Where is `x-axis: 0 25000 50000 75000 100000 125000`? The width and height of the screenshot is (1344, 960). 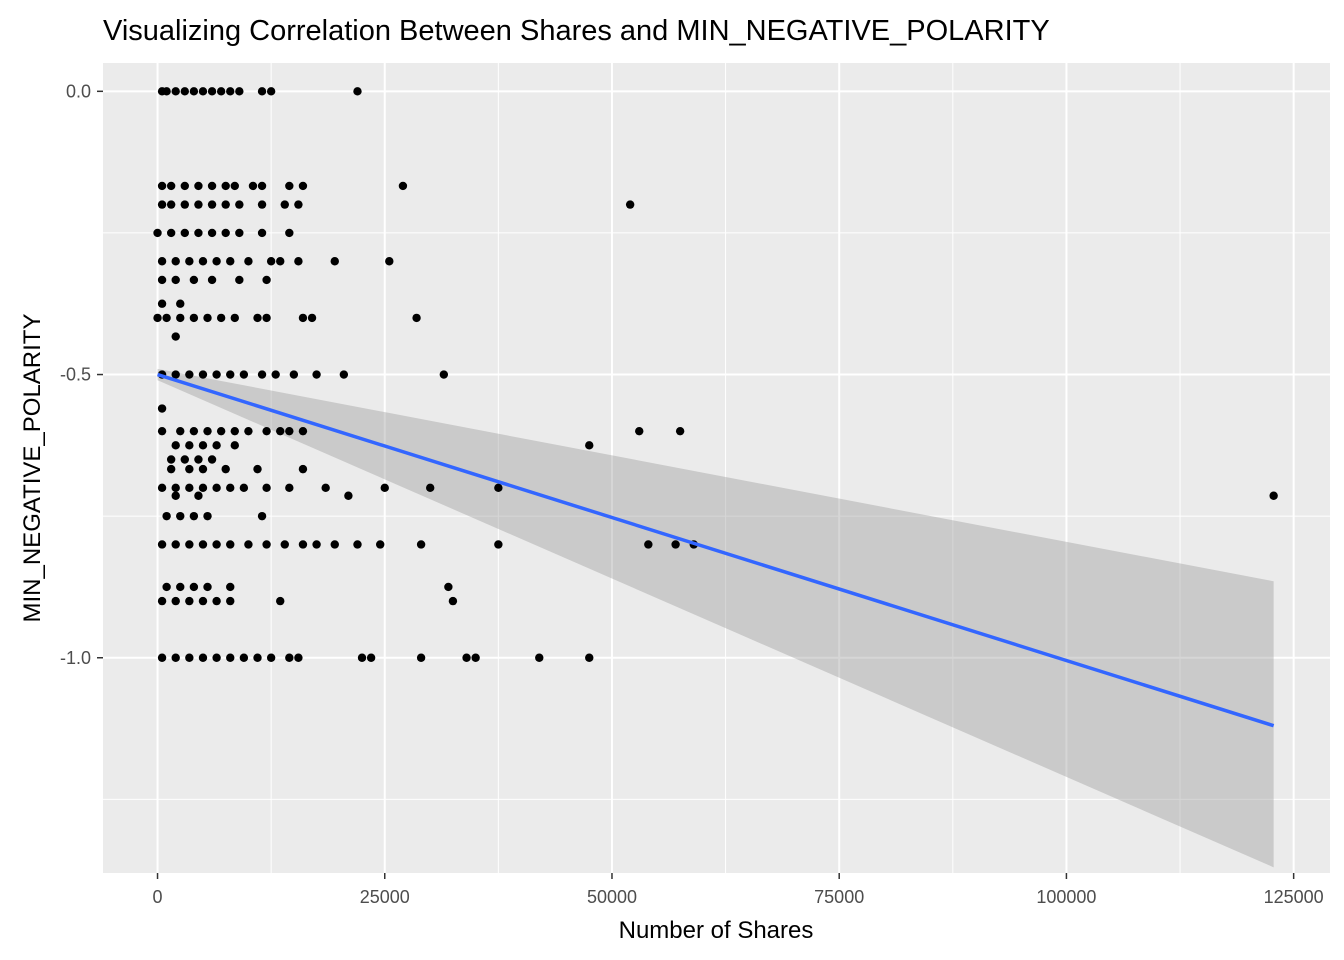 x-axis: 0 25000 50000 75000 100000 125000 is located at coordinates (738, 890).